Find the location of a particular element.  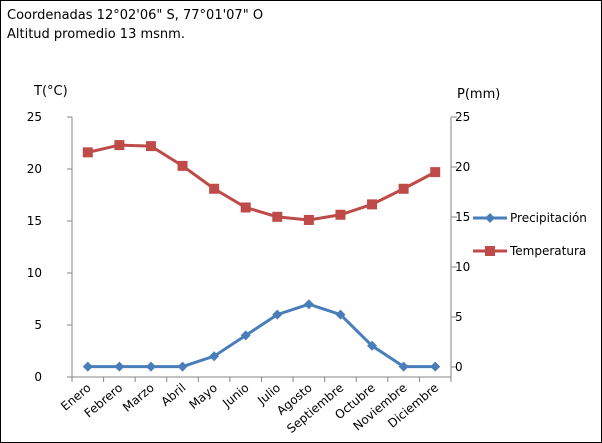

y-right-tick-label: 20 is located at coordinates (462, 167).